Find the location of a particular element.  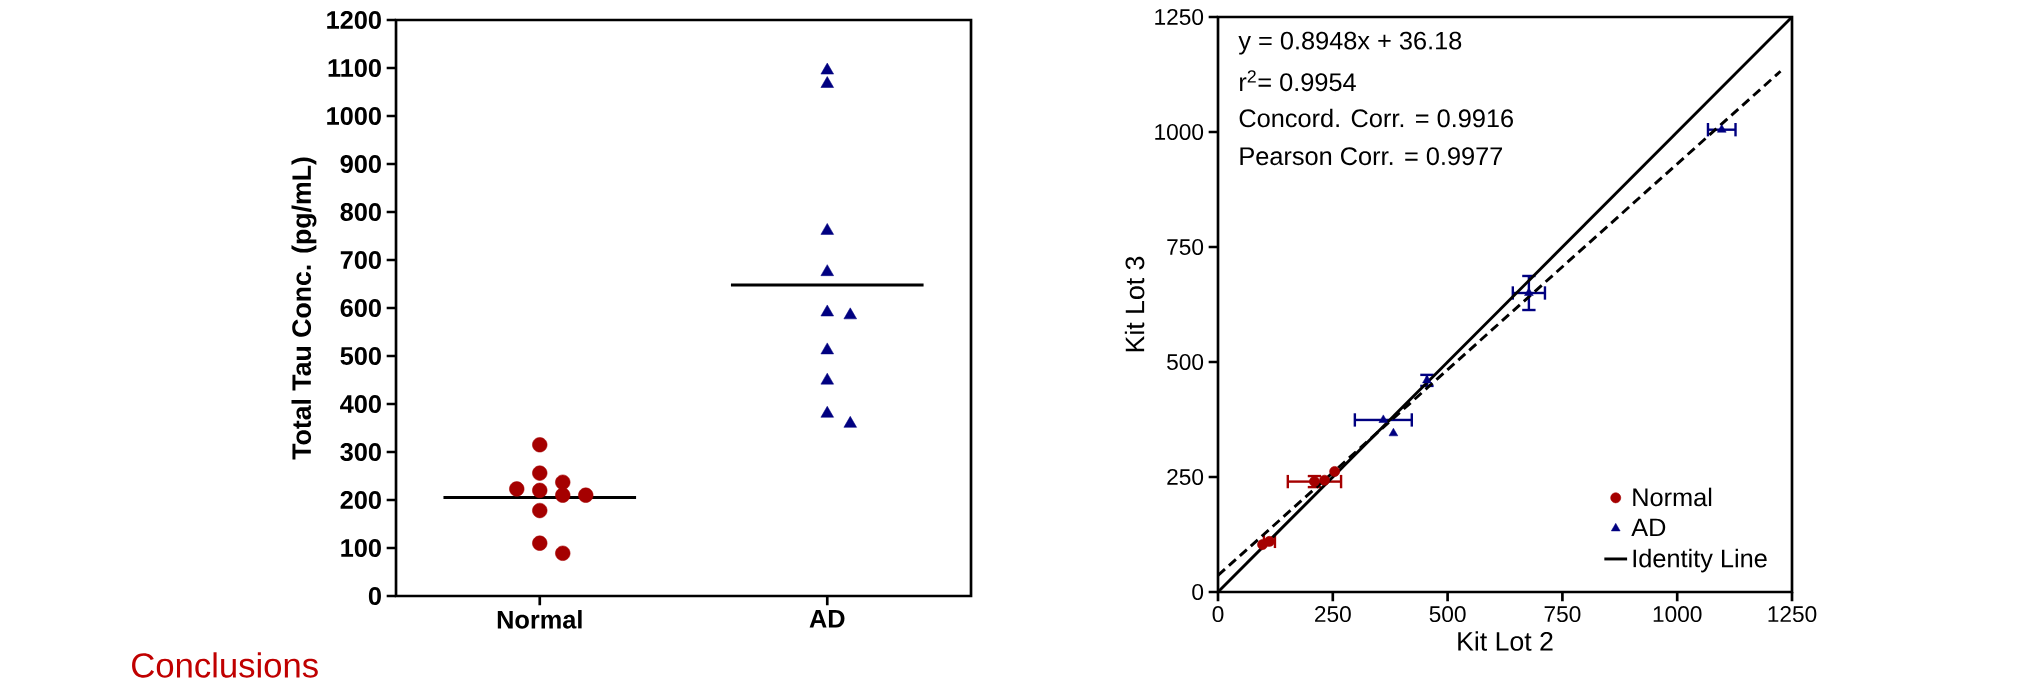

legend-label: Identity Line is located at coordinates (1700, 560).